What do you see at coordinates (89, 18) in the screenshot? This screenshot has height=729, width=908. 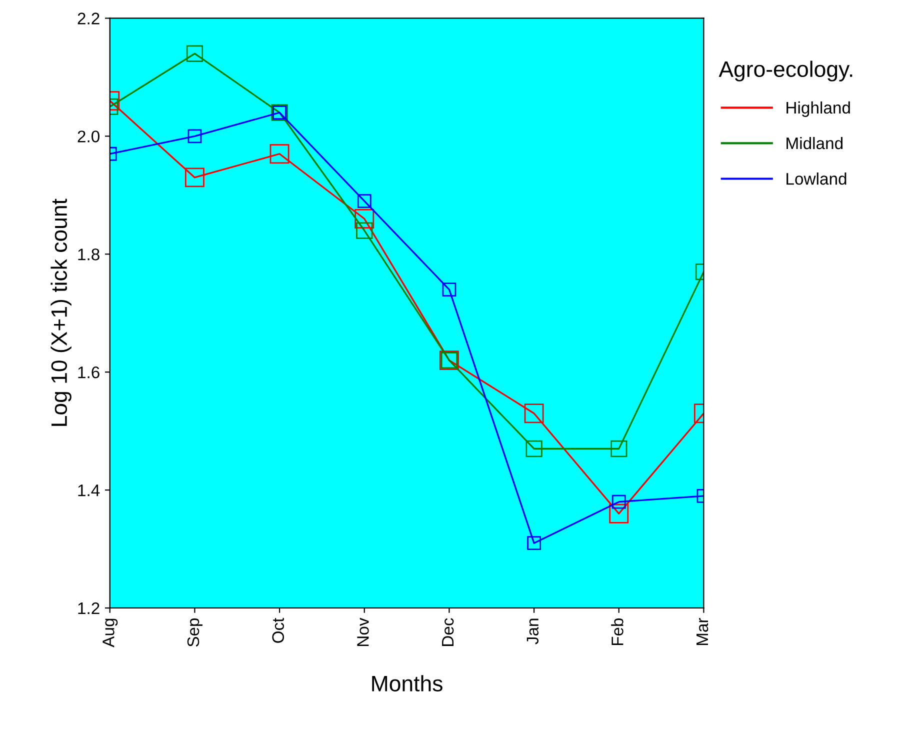 I see `y-tick-label: 2.2` at bounding box center [89, 18].